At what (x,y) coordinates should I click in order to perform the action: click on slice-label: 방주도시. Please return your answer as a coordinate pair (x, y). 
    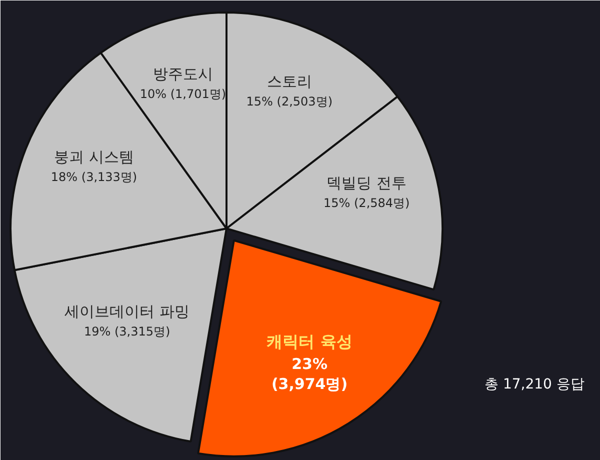
    Looking at the image, I should click on (182, 73).